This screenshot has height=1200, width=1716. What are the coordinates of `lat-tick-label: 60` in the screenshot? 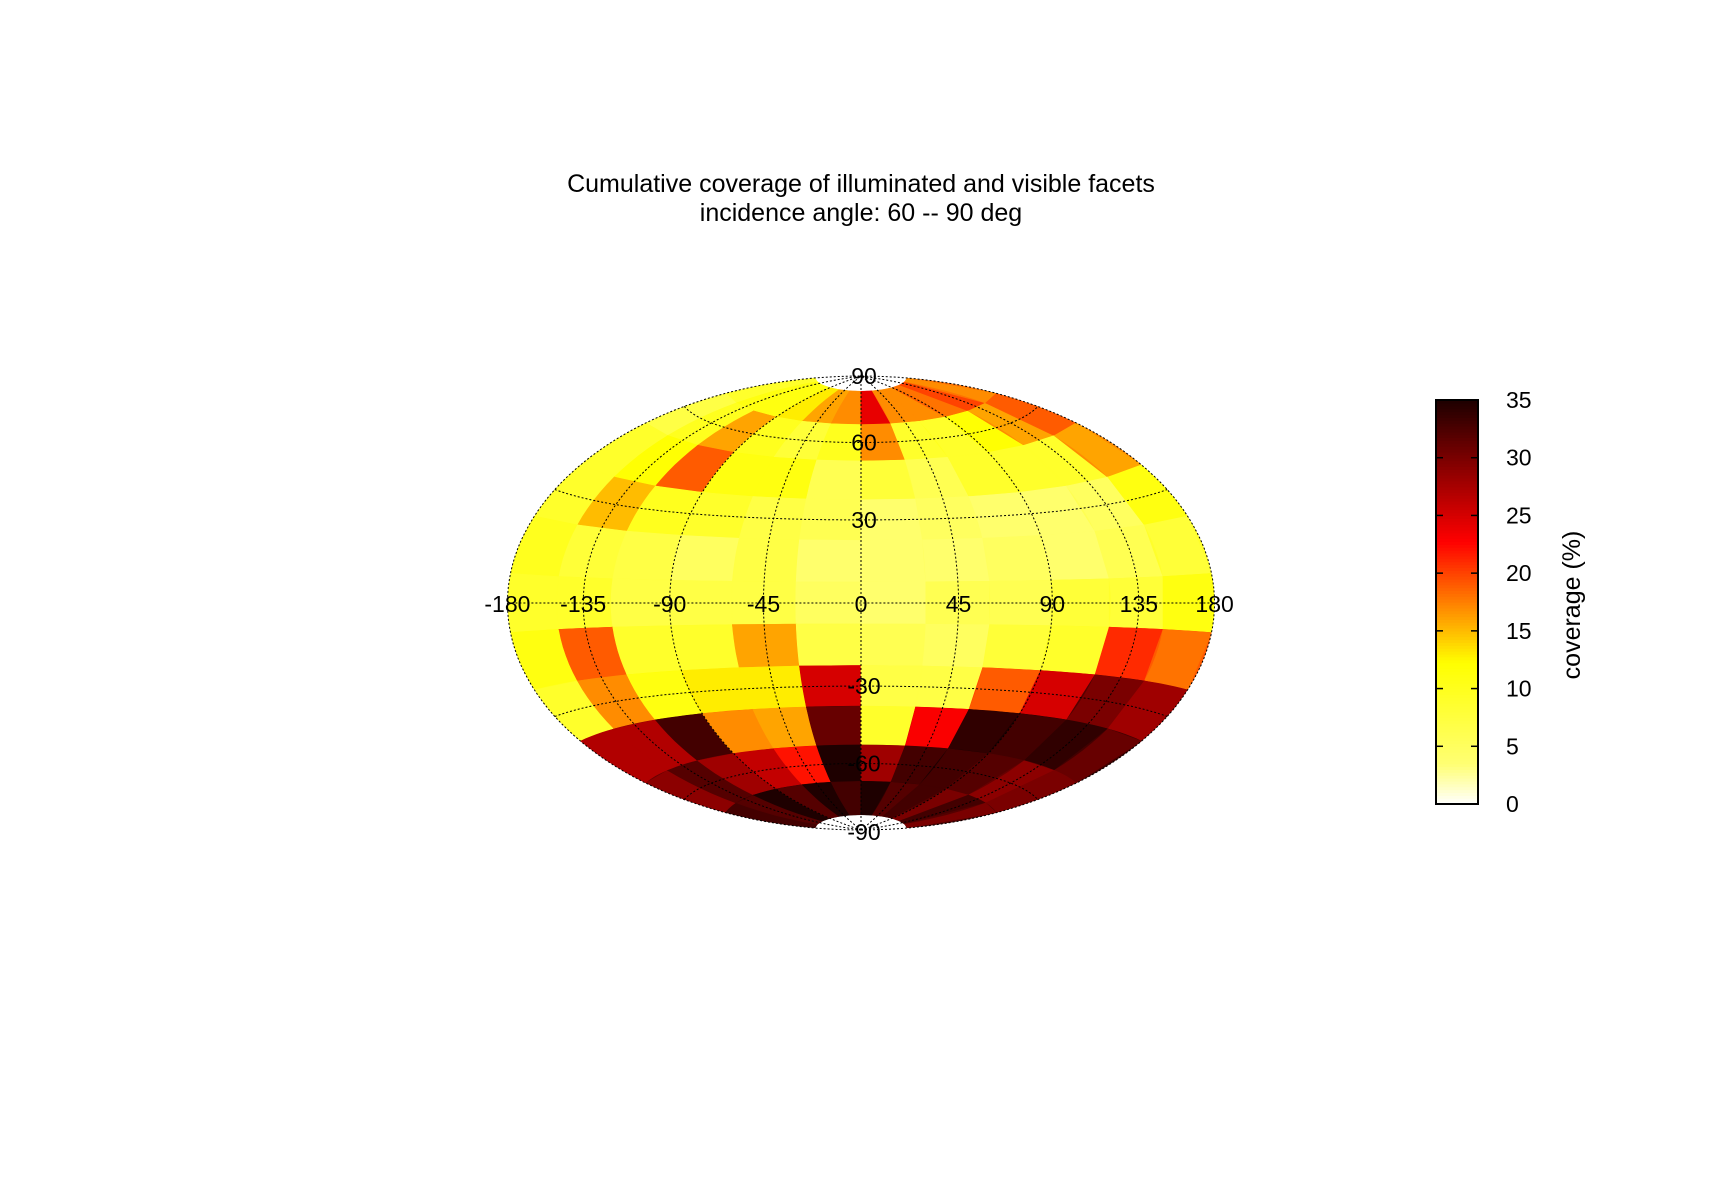 It's located at (864, 443).